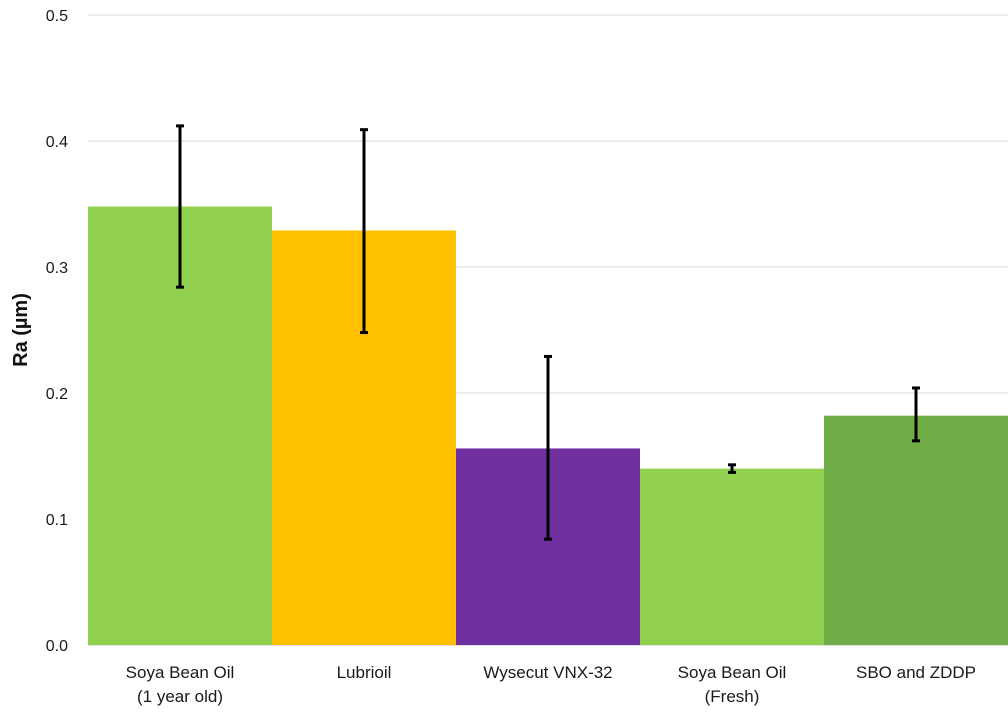 The height and width of the screenshot is (713, 1008). What do you see at coordinates (57, 268) in the screenshot?
I see `y-tick-label: 0.3` at bounding box center [57, 268].